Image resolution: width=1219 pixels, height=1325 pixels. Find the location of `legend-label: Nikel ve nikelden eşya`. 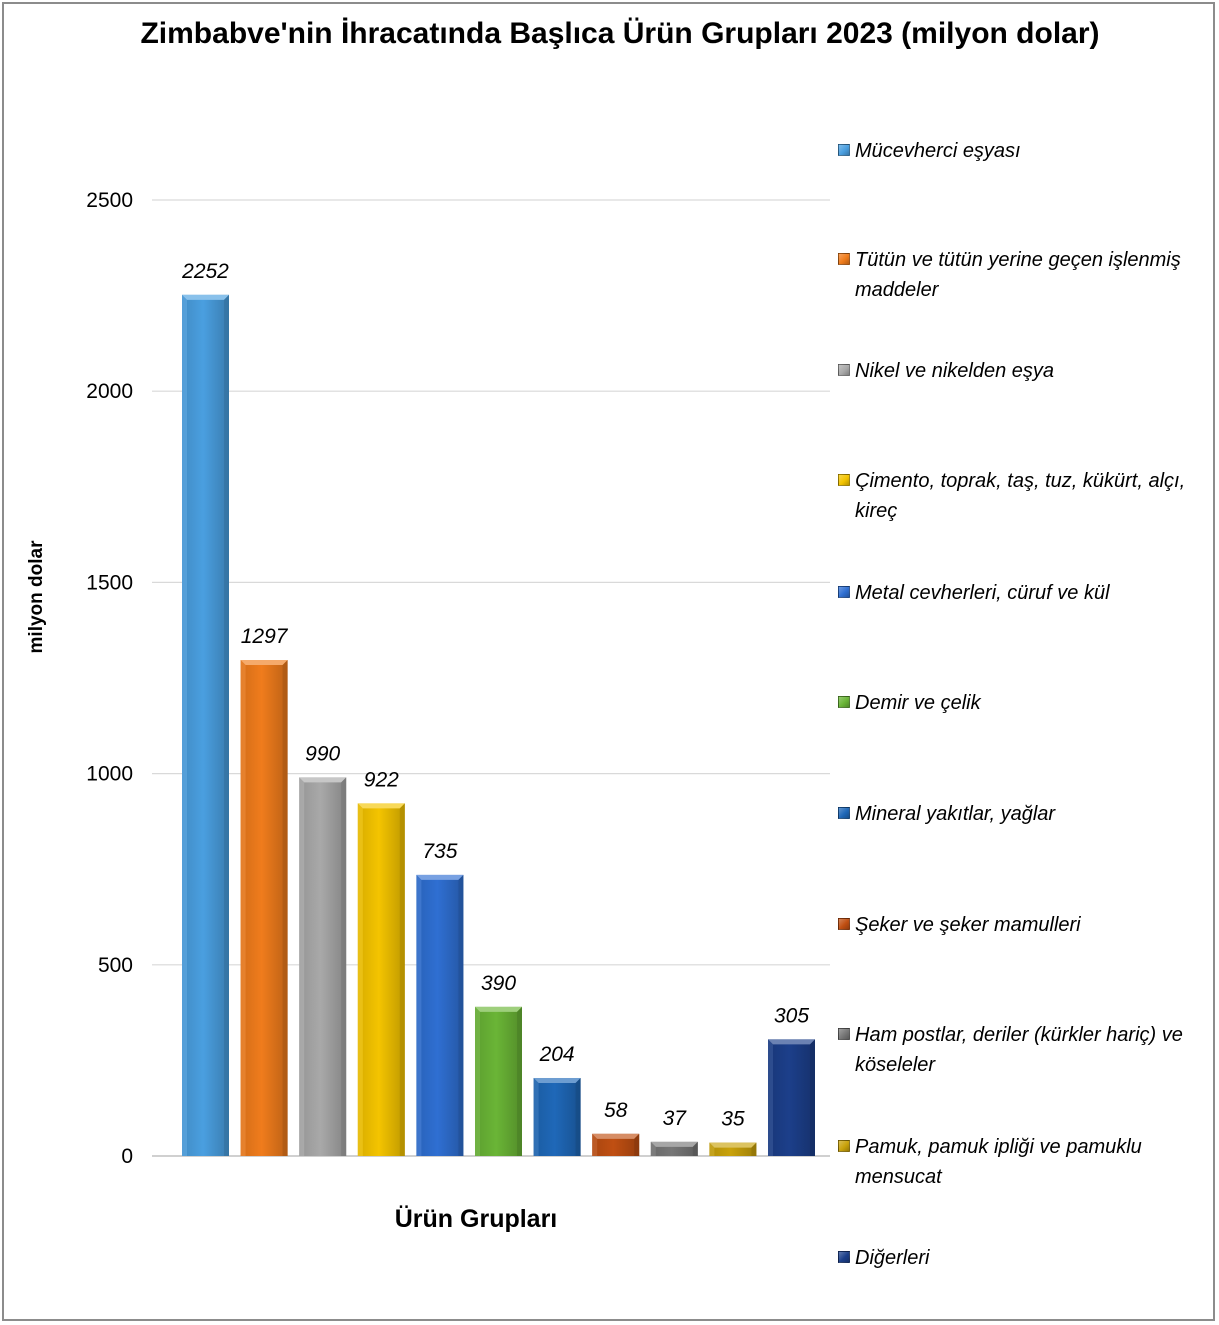

legend-label: Nikel ve nikelden eşya is located at coordinates (954, 371).